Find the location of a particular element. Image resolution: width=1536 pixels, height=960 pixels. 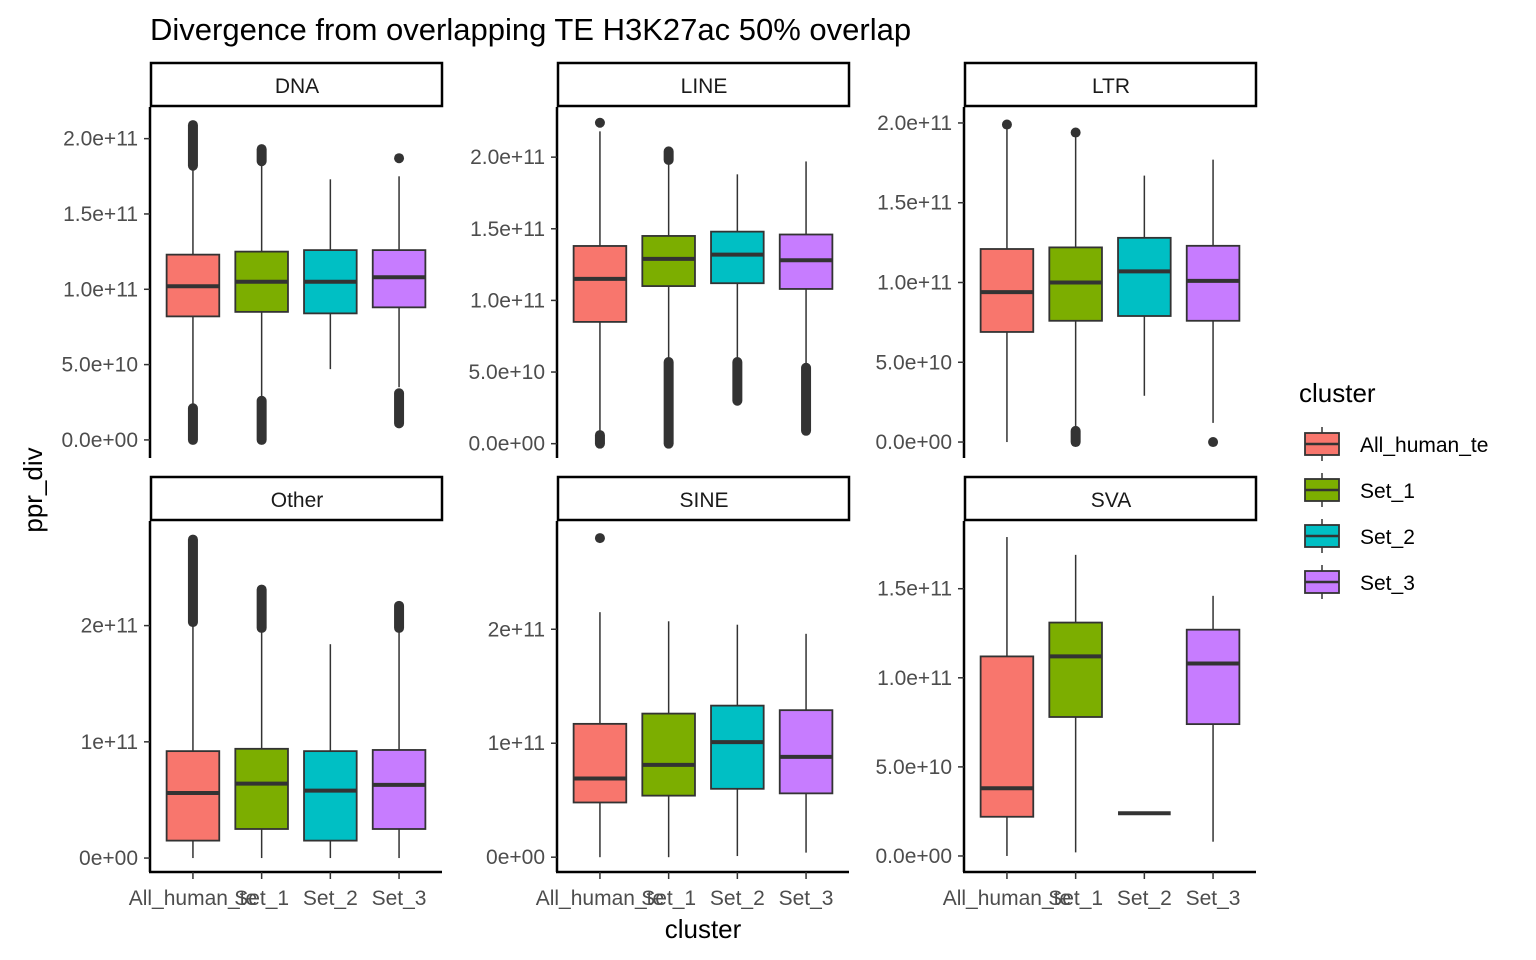

legend-item-all_human_te: All_human_te is located at coordinates (1396, 444).